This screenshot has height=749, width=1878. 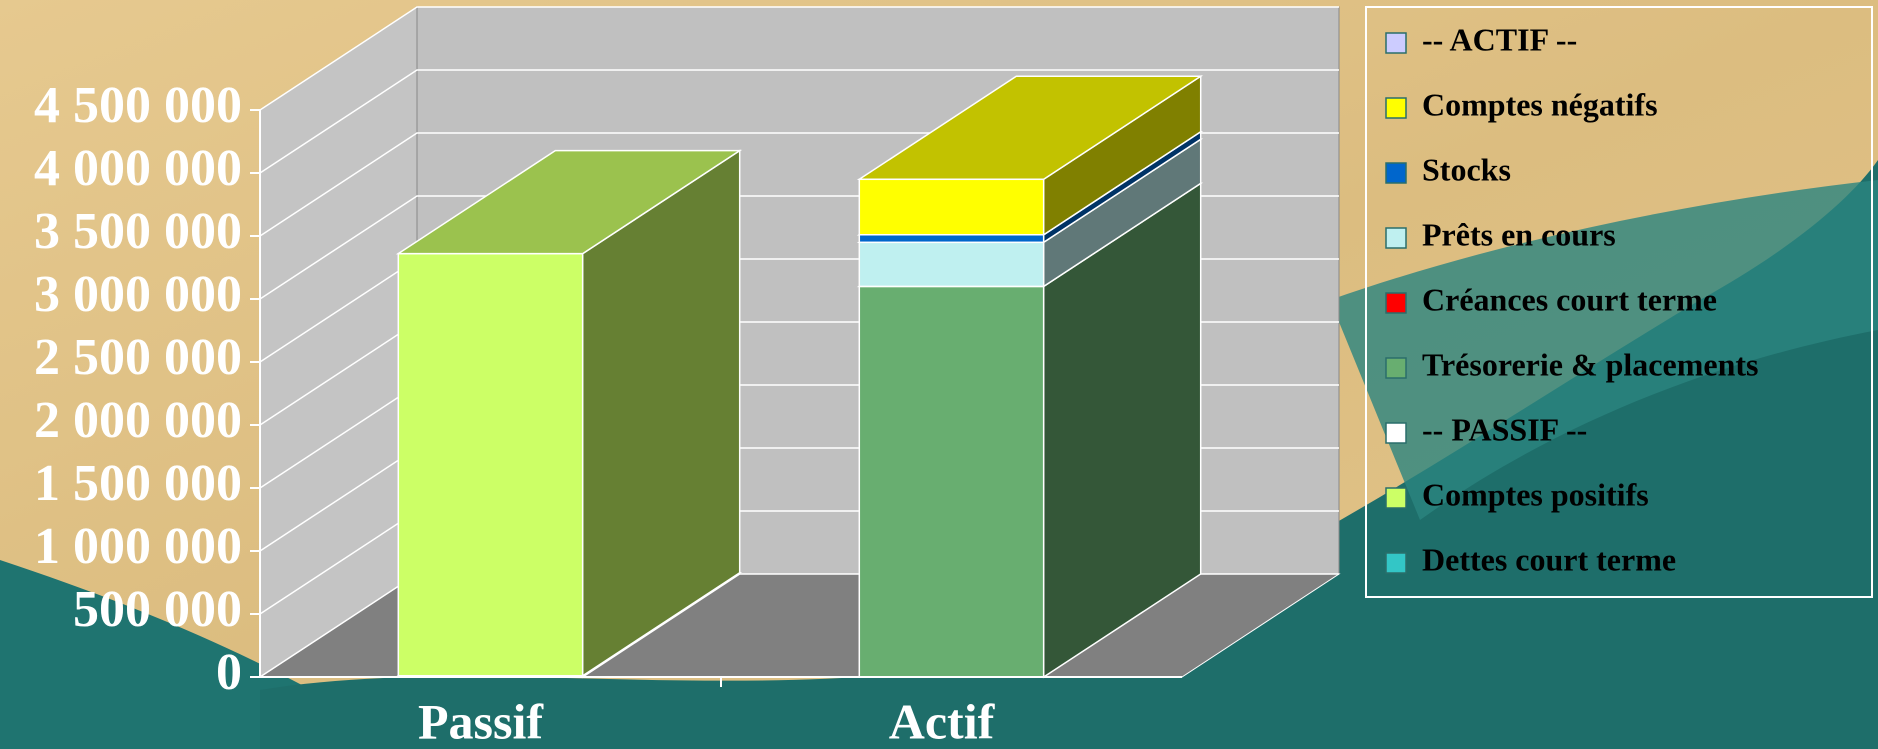 What do you see at coordinates (481, 721) in the screenshot?
I see `x-tick-label: Passif` at bounding box center [481, 721].